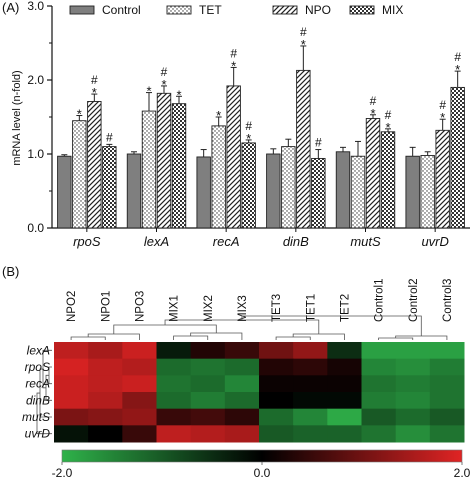  Describe the element at coordinates (242, 434) in the screenshot. I see `heatmap-cell-uvrD-MIX3` at that location.